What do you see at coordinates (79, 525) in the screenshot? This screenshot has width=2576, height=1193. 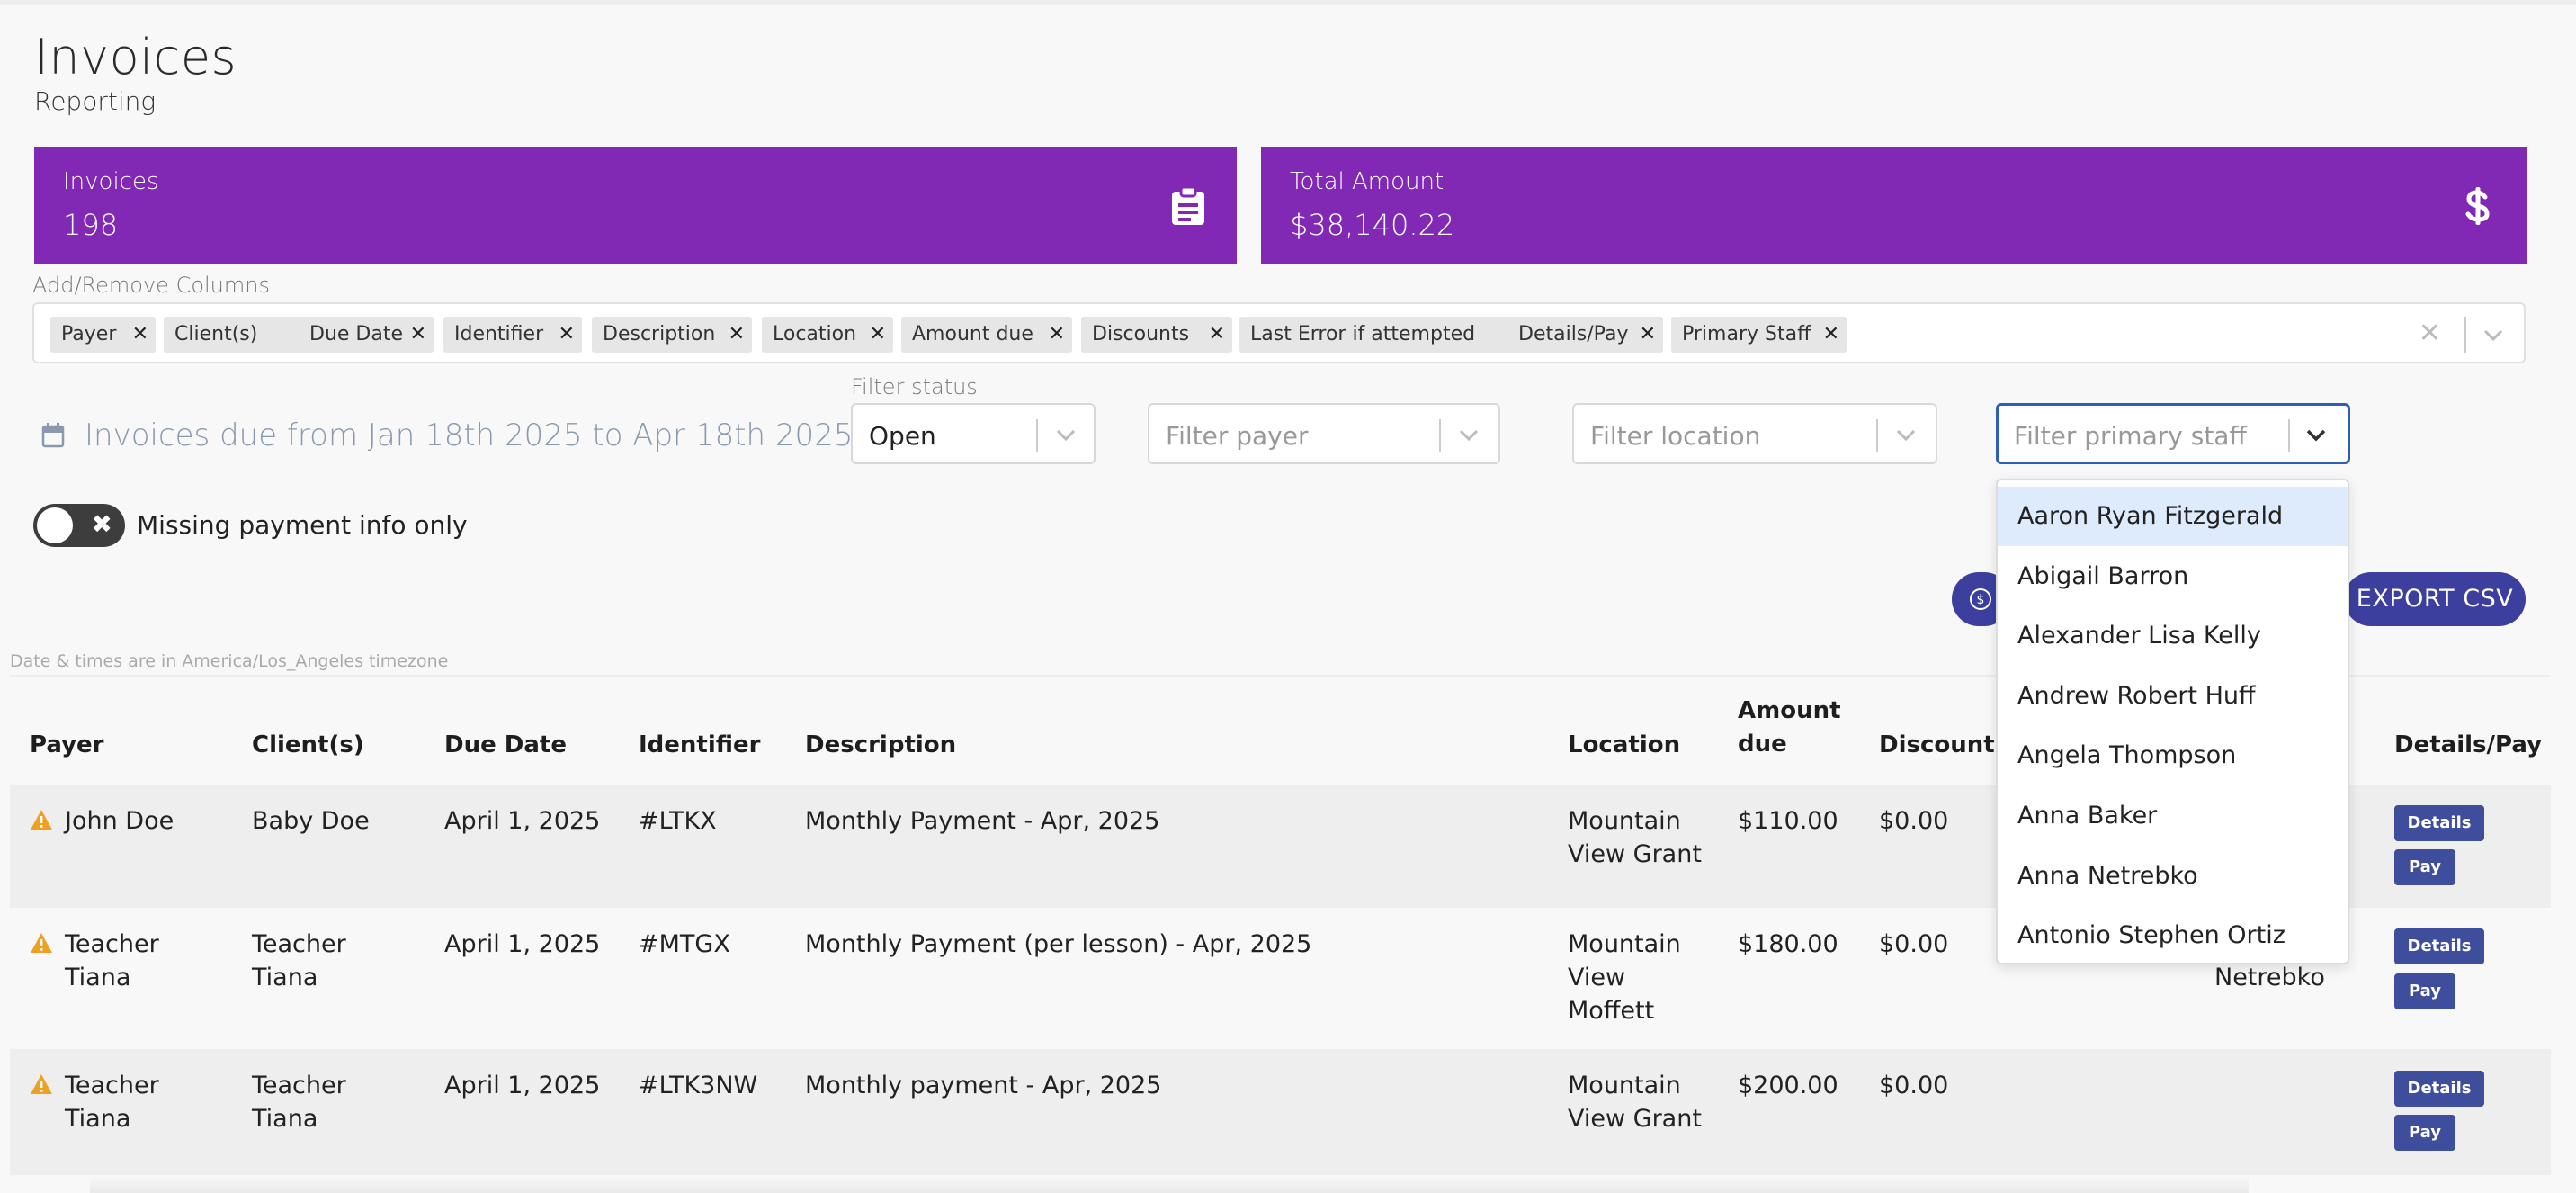 I see `missing-payment-toggle: ✖` at bounding box center [79, 525].